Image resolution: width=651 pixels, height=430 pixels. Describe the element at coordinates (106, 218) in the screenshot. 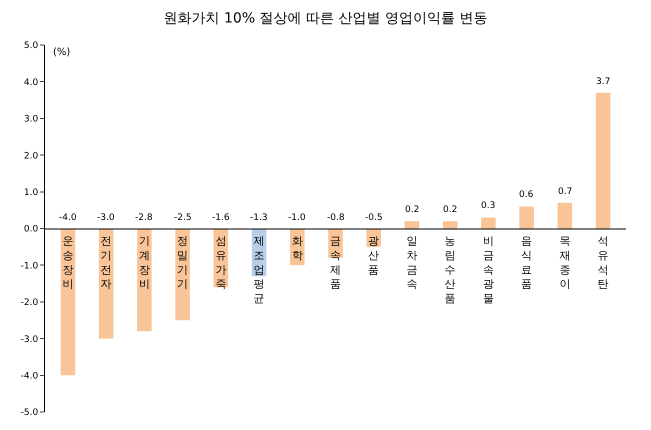

I see `data-label: -3.0` at that location.